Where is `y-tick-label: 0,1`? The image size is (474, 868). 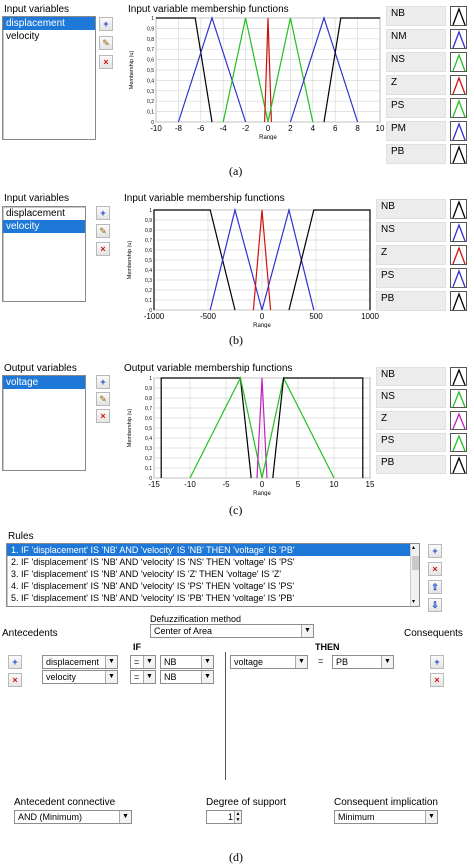
y-tick-label: 0,1 is located at coordinates (148, 301).